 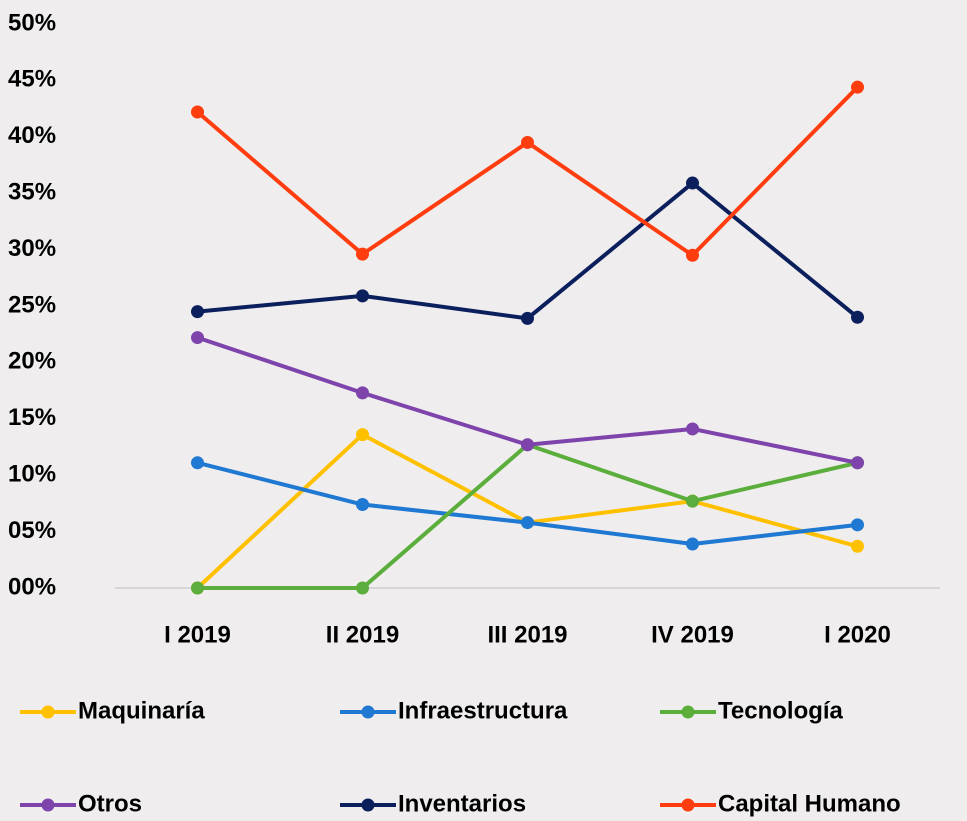 What do you see at coordinates (32, 530) in the screenshot?
I see `y-tick-label: 05%` at bounding box center [32, 530].